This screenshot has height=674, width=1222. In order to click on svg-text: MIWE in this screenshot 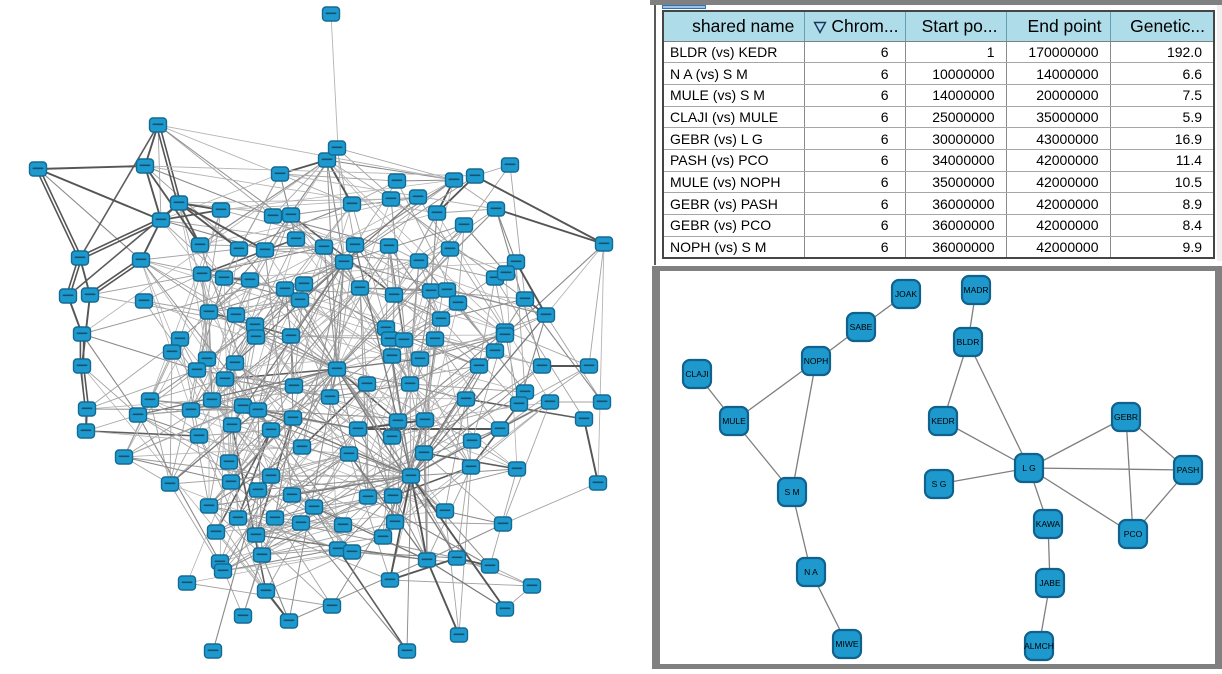, I will do `click(846, 644)`.